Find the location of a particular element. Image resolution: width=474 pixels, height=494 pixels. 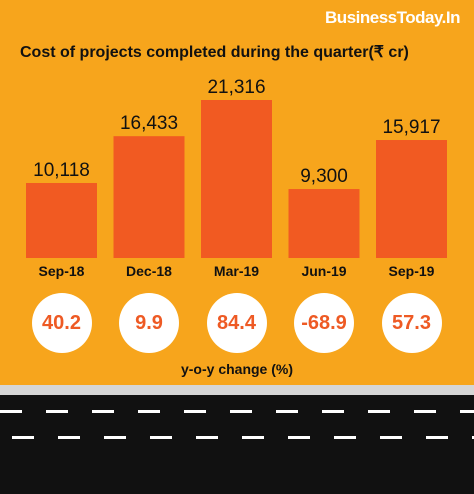

yoy-bubble: 84.4 is located at coordinates (236, 323).